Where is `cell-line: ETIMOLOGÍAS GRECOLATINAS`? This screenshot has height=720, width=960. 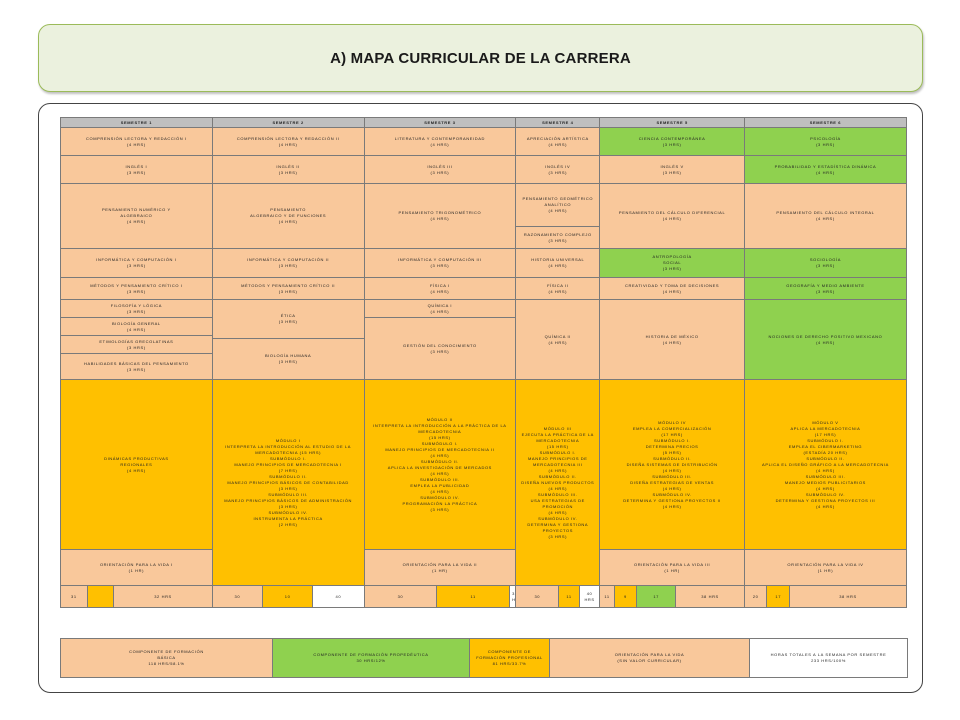 cell-line: ETIMOLOGÍAS GRECOLATINAS is located at coordinates (136, 341).